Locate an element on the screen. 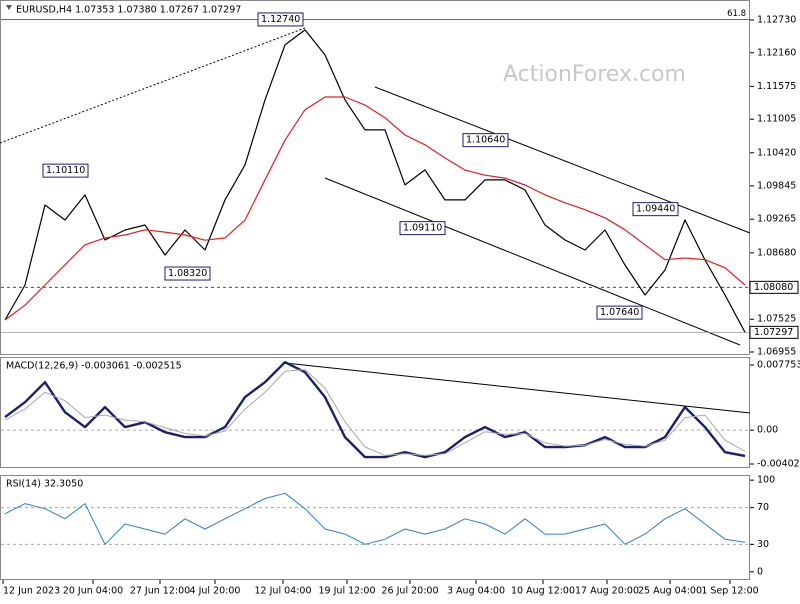 The image size is (800, 604). x-tick-label: 4 Jul 20:00 is located at coordinates (215, 591).